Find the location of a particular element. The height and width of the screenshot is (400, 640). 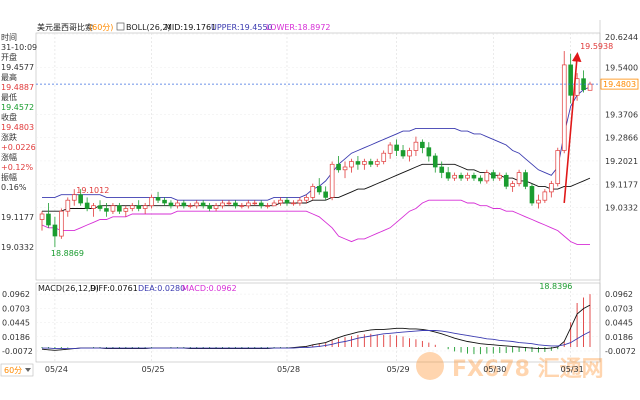

period-button-box is located at coordinates (17, 370).